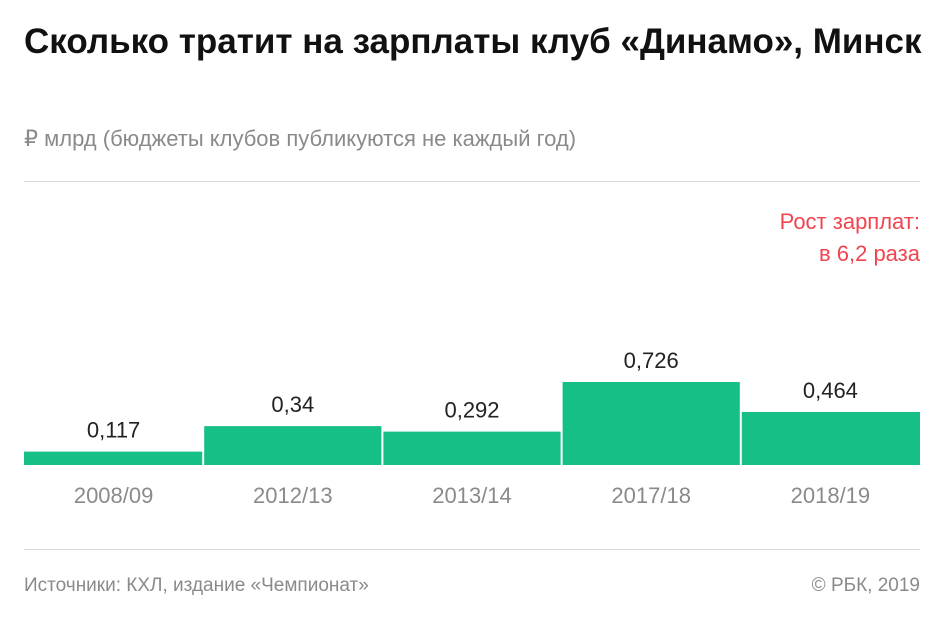 The width and height of the screenshot is (945, 631). What do you see at coordinates (196, 585) in the screenshot?
I see `source-note: Источники: КХЛ, издание «Чемпионат»` at bounding box center [196, 585].